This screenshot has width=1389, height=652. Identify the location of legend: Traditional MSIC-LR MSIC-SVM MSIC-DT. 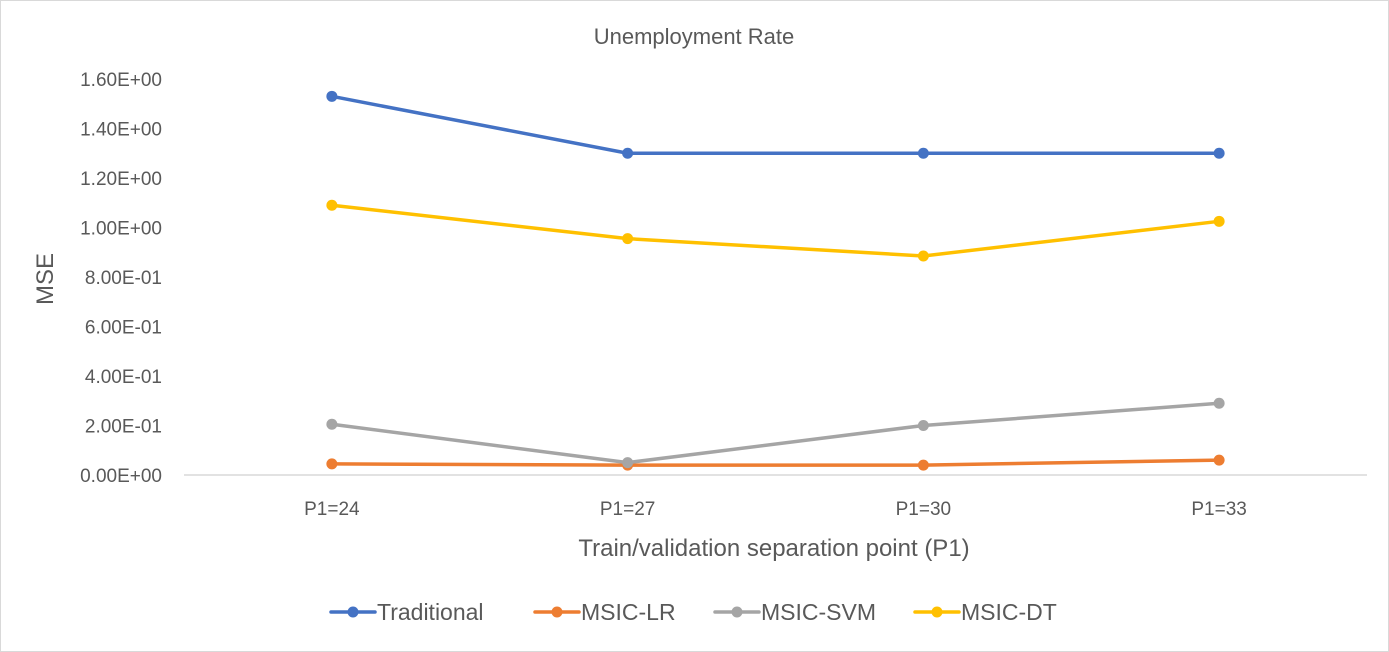
(693, 612).